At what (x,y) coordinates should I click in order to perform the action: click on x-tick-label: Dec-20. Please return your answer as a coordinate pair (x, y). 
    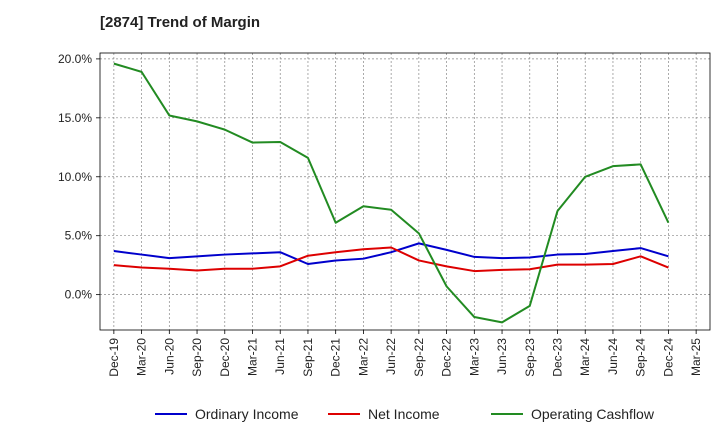
    Looking at the image, I should click on (225, 357).